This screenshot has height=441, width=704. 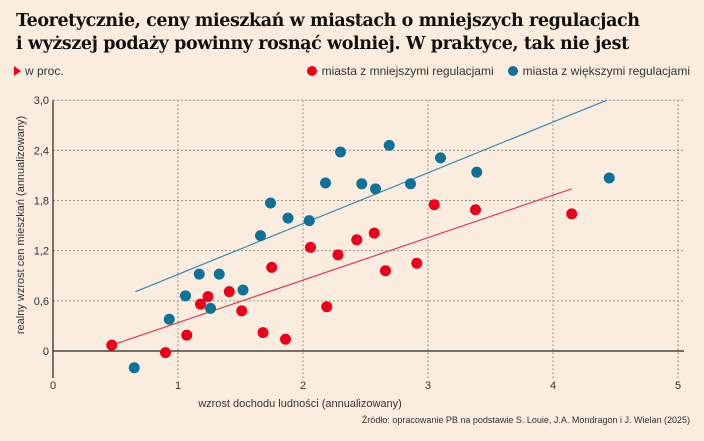 What do you see at coordinates (512, 71) in the screenshot?
I see `legend-dot-blue-icon` at bounding box center [512, 71].